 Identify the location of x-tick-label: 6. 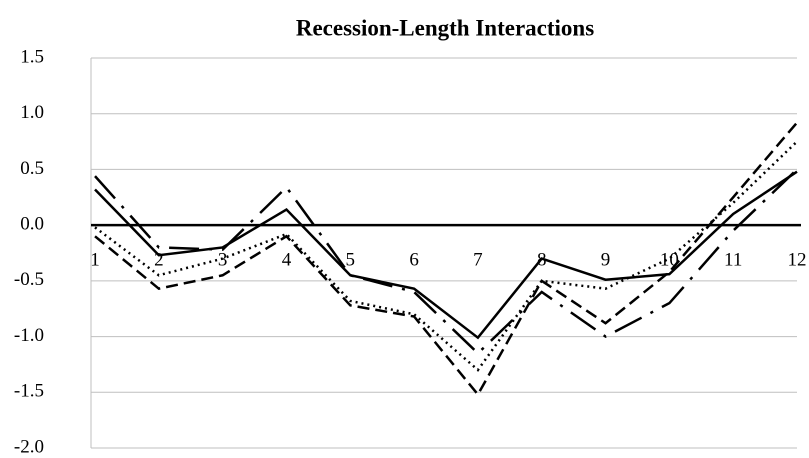
(414, 260).